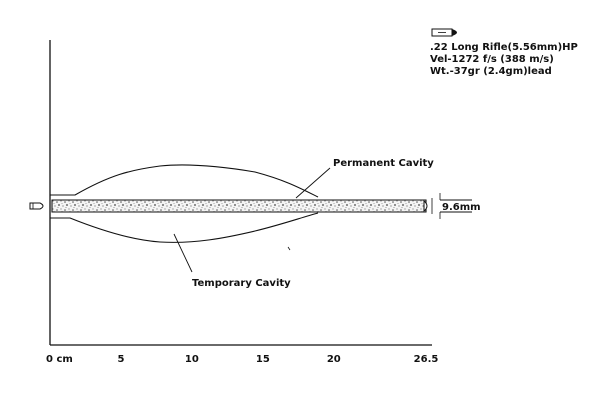 The height and width of the screenshot is (411, 600). What do you see at coordinates (184, 181) in the screenshot?
I see `temporary-cavity-upper` at bounding box center [184, 181].